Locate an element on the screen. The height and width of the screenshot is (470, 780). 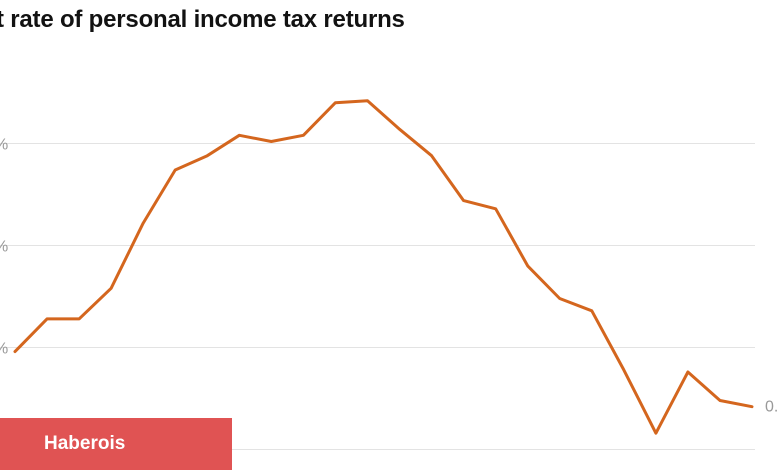
end-labels: 0. is located at coordinates (771, 407).